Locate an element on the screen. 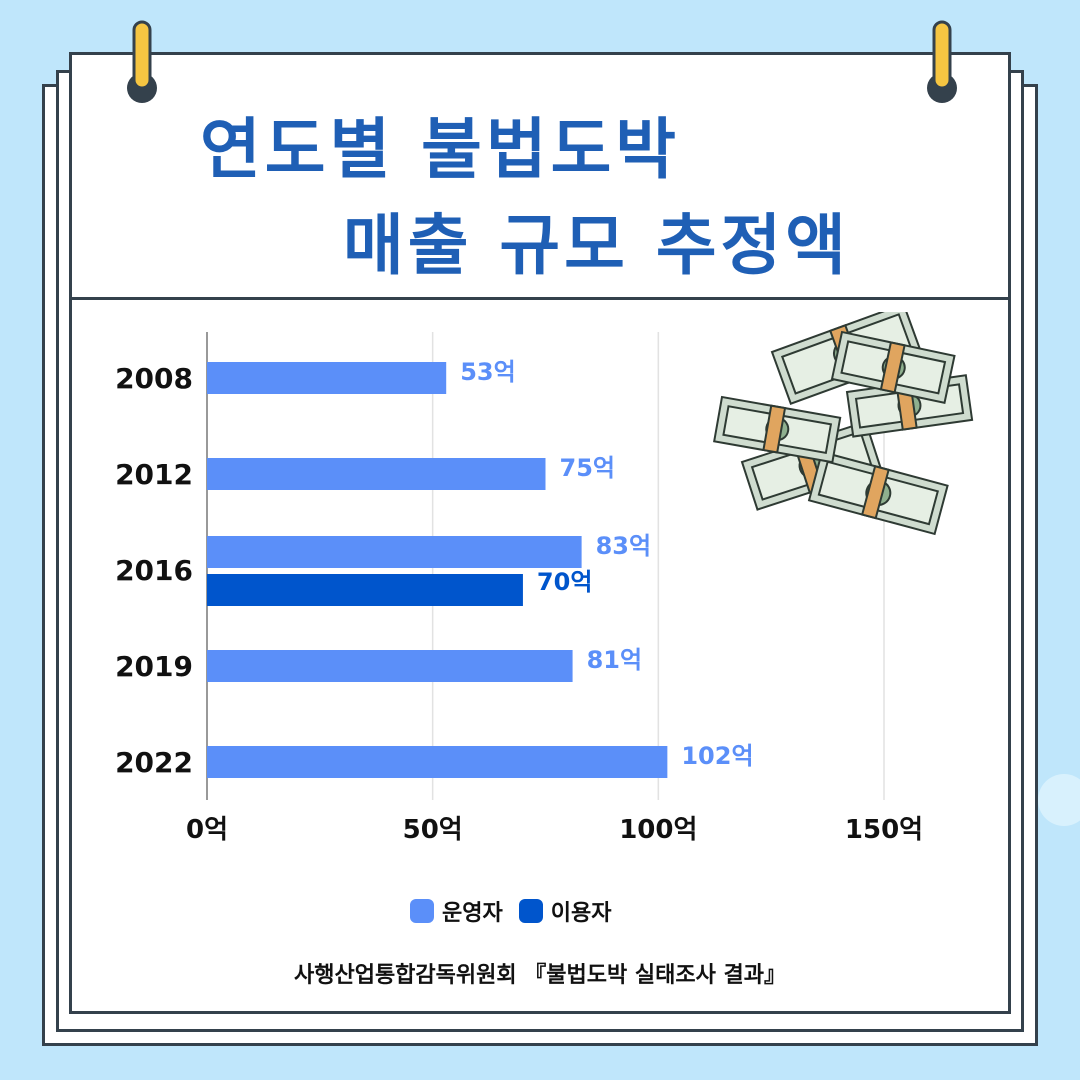 This screenshot has height=1080, width=1080. x-tick-label: 50억 is located at coordinates (433, 830).